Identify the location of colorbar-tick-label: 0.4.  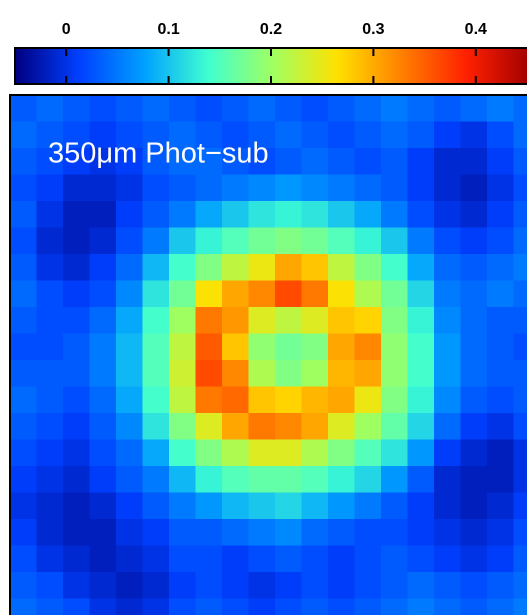
(476, 29).